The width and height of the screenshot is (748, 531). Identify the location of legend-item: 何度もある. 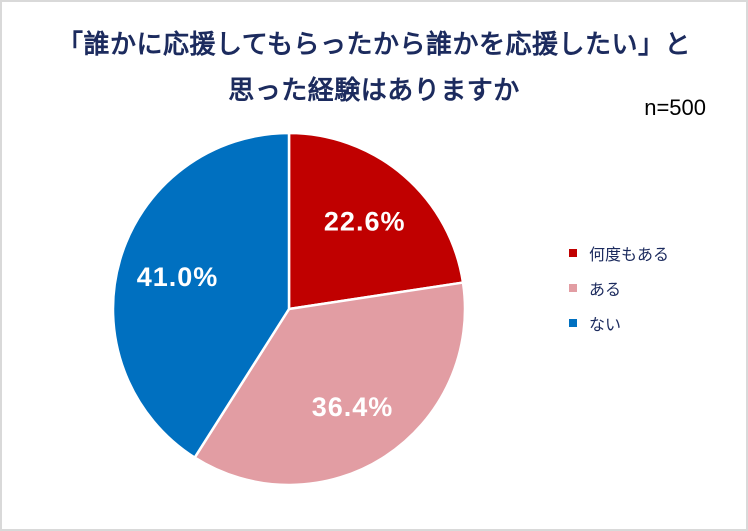
(619, 253).